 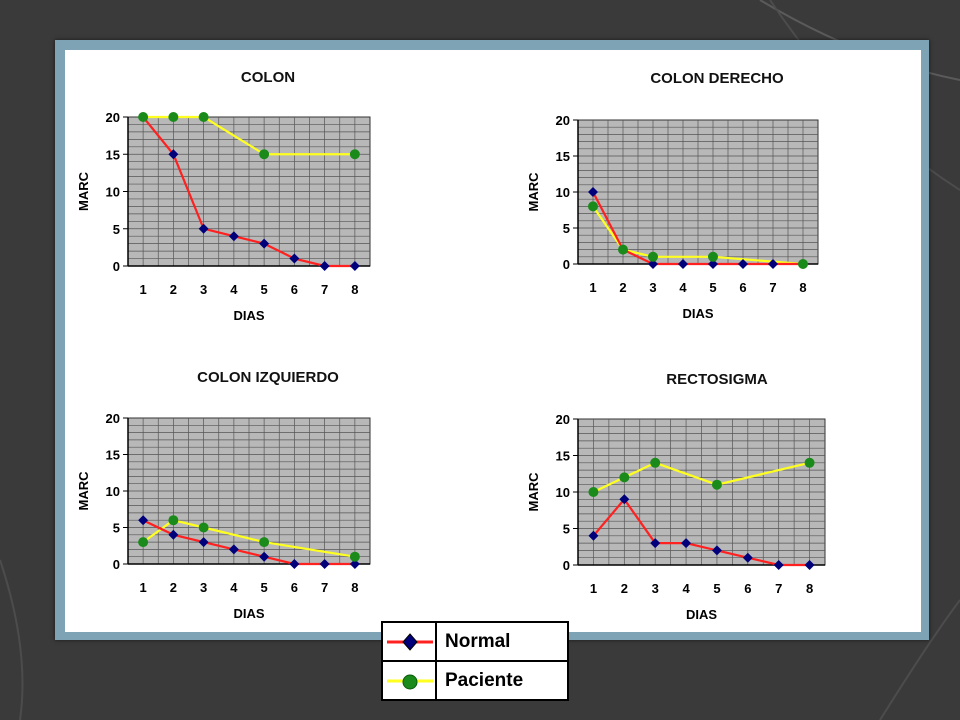 I want to click on legend-item-normal: Normal, so click(x=475, y=642).